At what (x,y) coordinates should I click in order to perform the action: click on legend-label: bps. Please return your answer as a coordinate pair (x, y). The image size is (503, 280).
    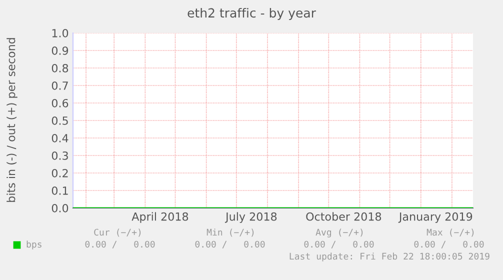
    Looking at the image, I should click on (34, 245).